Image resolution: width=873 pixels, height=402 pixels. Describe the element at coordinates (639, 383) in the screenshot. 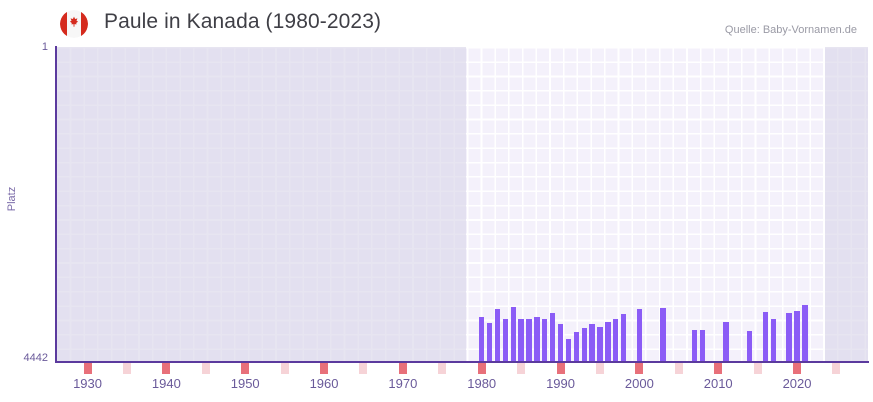

I see `x-axis-tick-label: 2000` at that location.